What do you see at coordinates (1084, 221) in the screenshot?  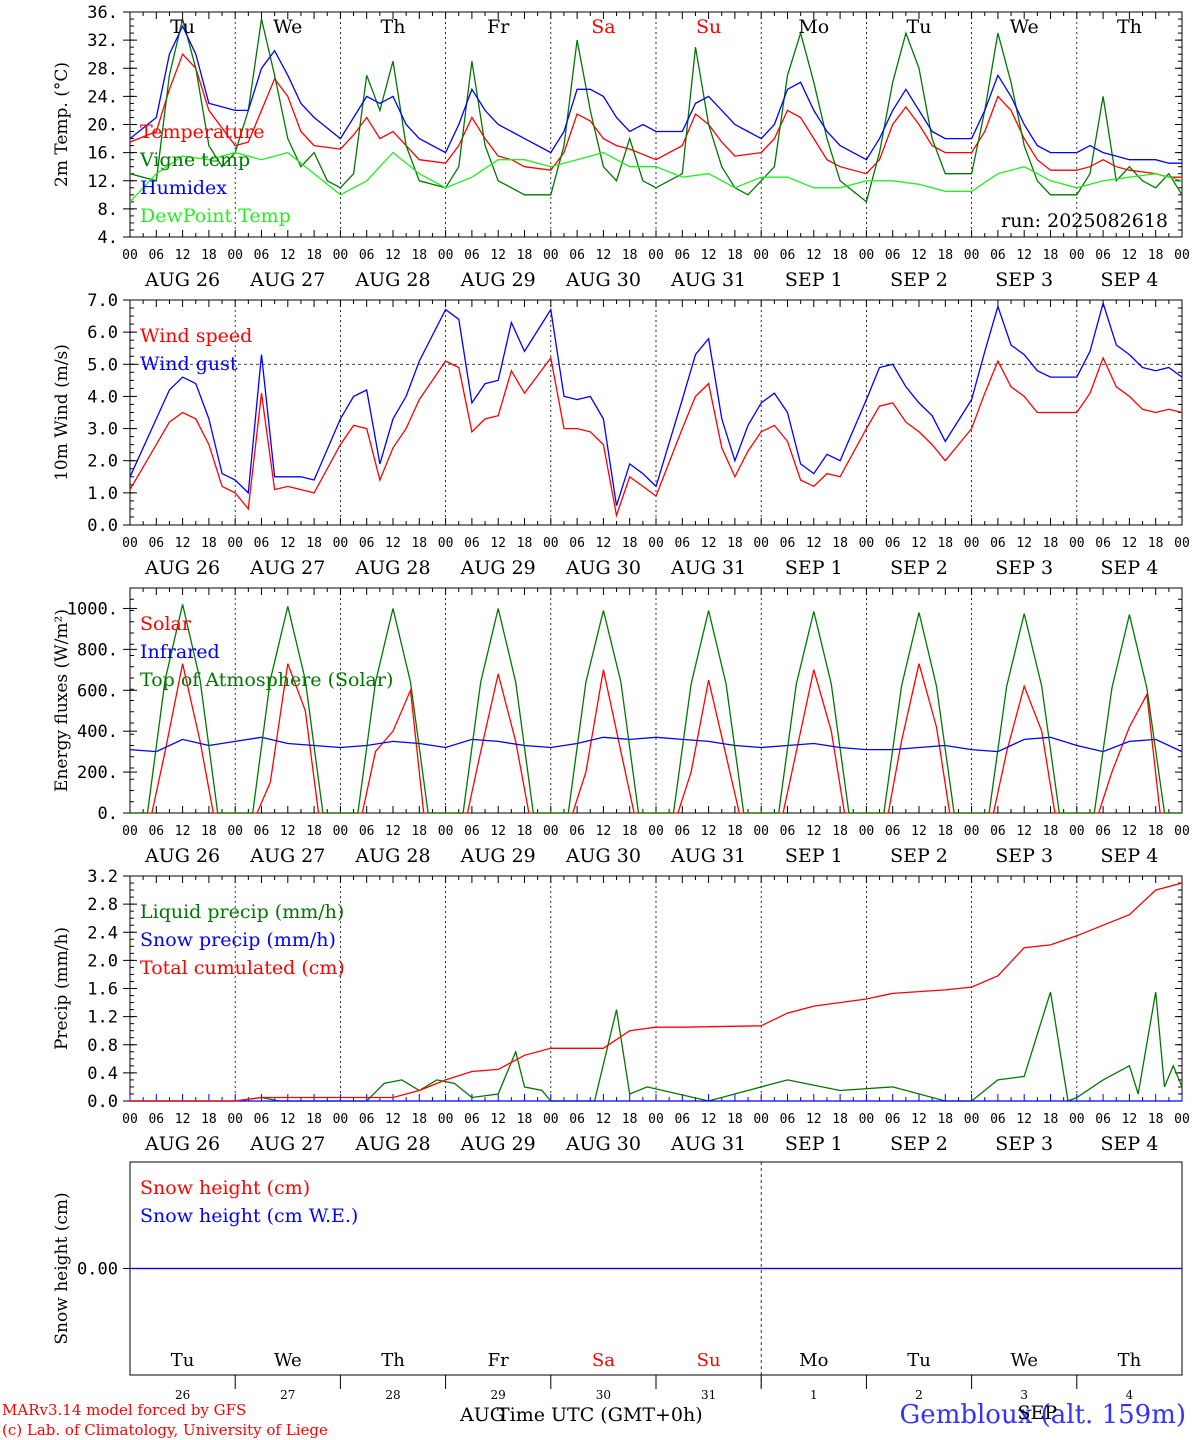 I see `run-label: run: 2025082618` at bounding box center [1084, 221].